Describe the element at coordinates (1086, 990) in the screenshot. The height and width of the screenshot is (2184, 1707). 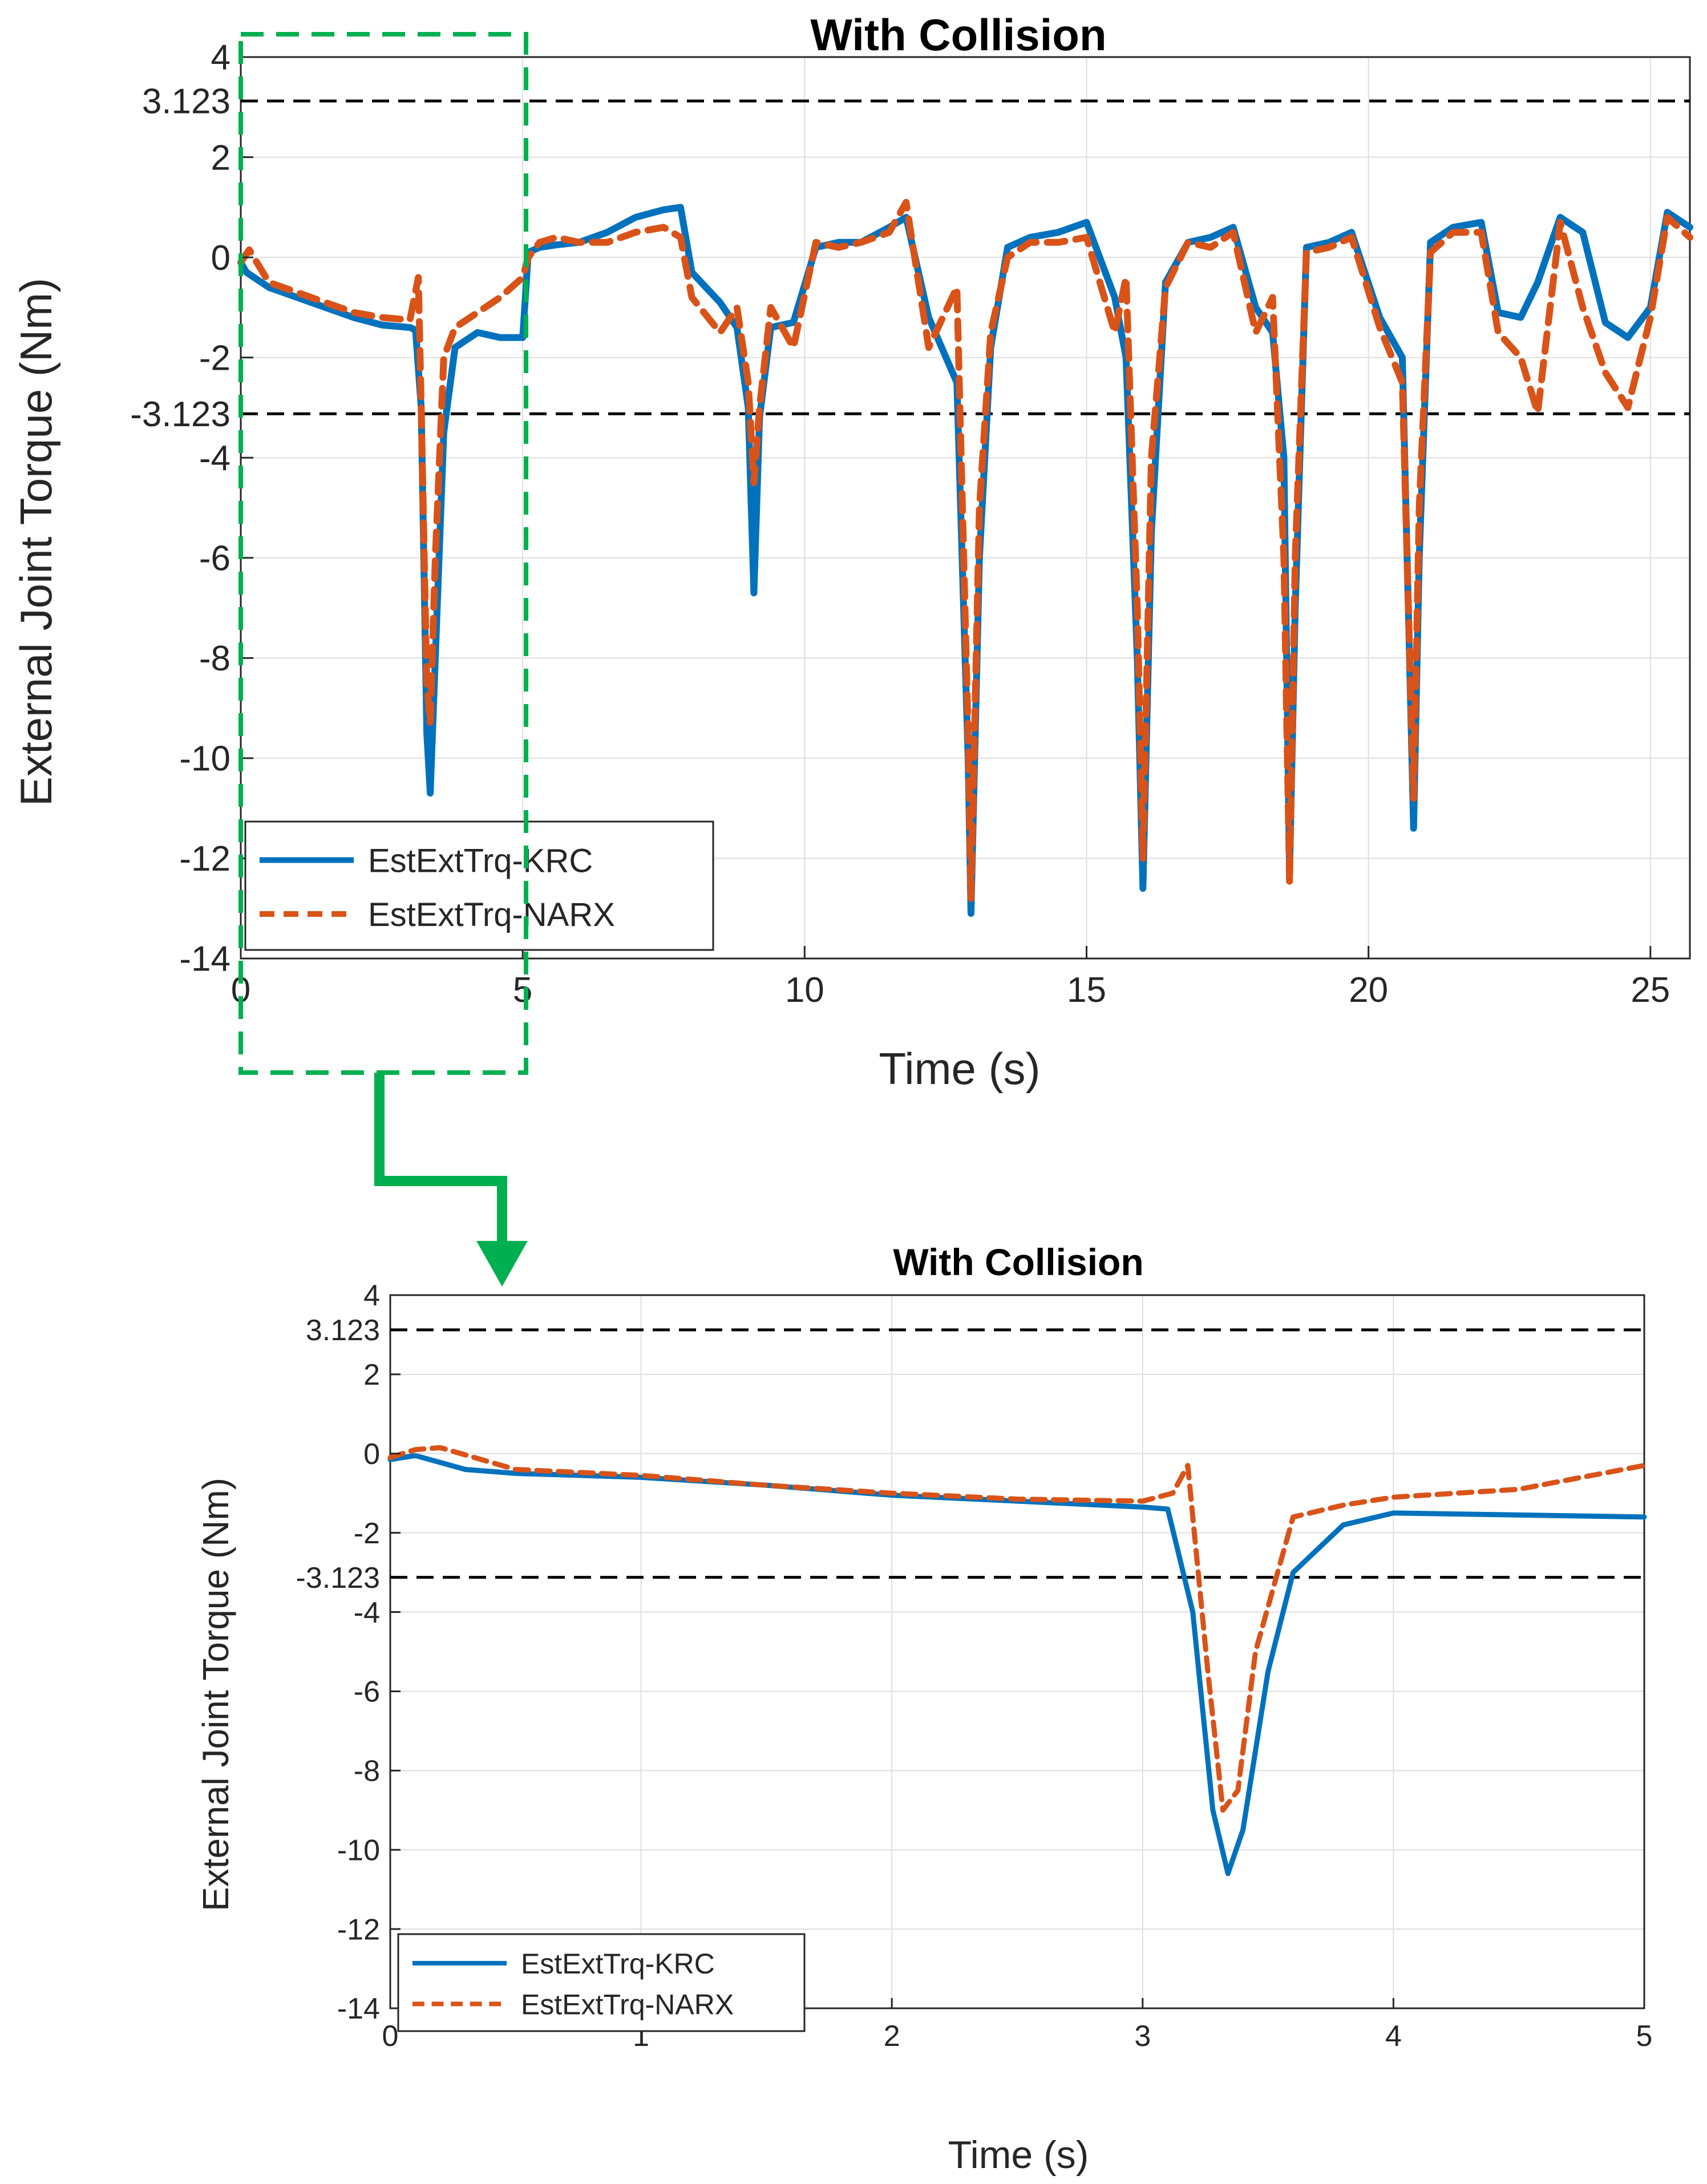
I see `x-tick-label: 15` at that location.